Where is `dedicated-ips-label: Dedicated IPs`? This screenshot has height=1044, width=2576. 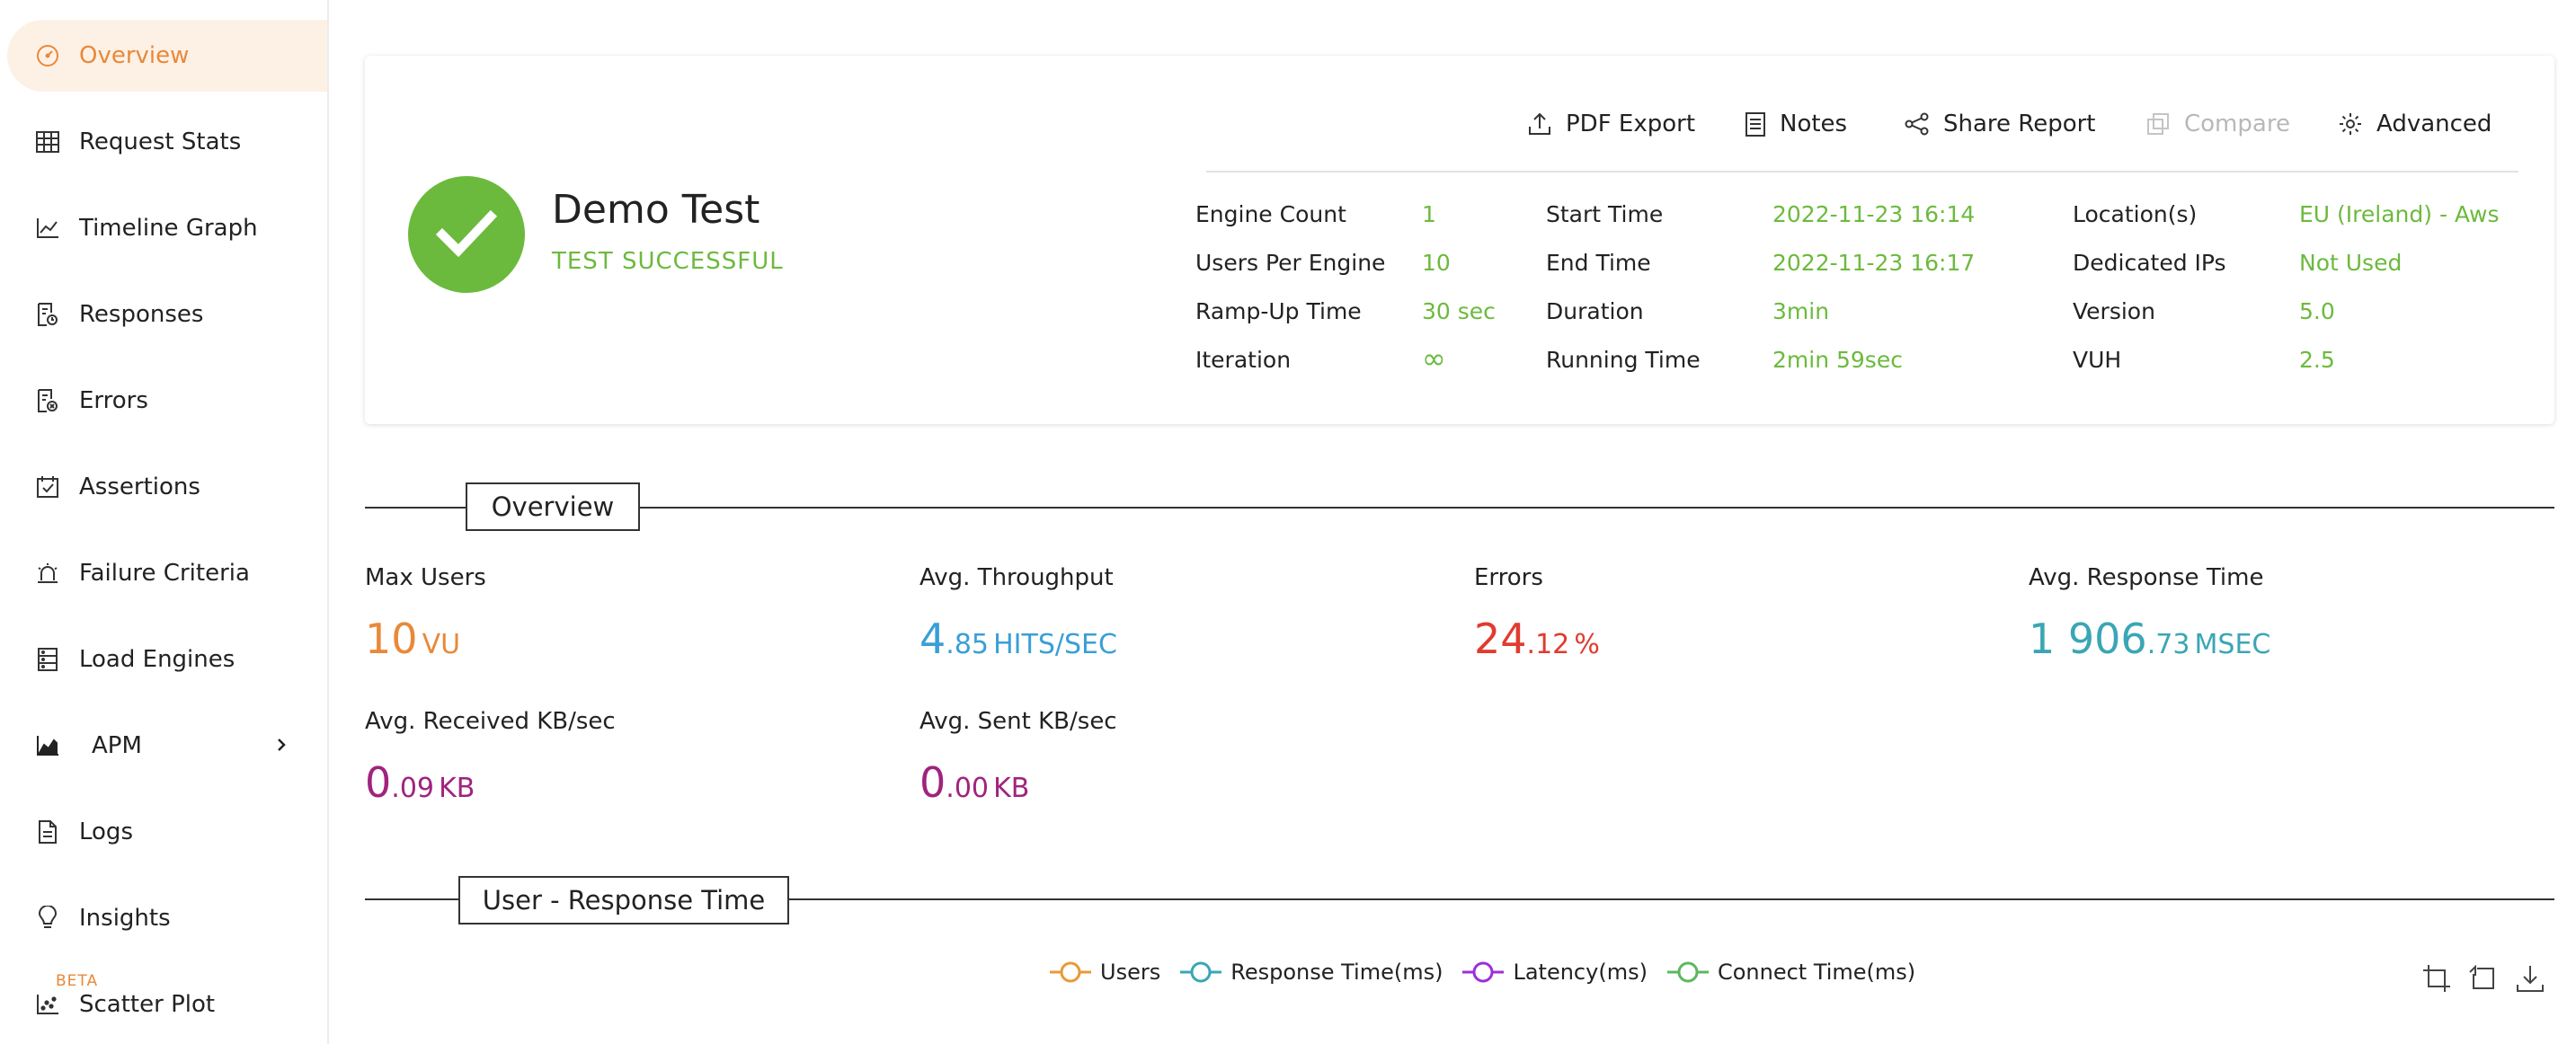
dedicated-ips-label: Dedicated IPs is located at coordinates (2149, 263).